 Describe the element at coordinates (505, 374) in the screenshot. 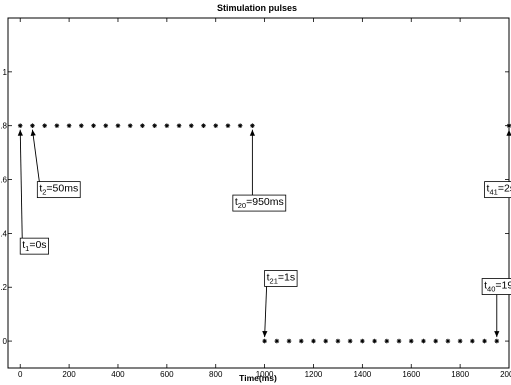

I see `x-tick-label: 2000` at that location.